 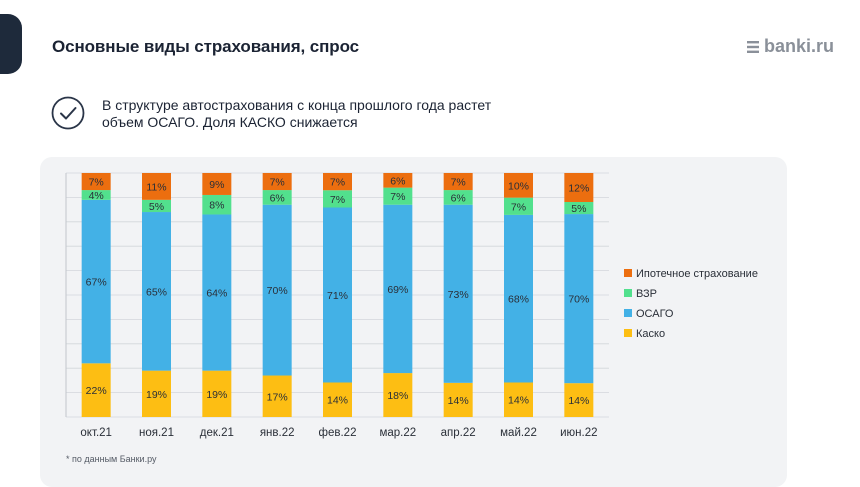 I want to click on data-label: 18%, so click(x=397, y=396).